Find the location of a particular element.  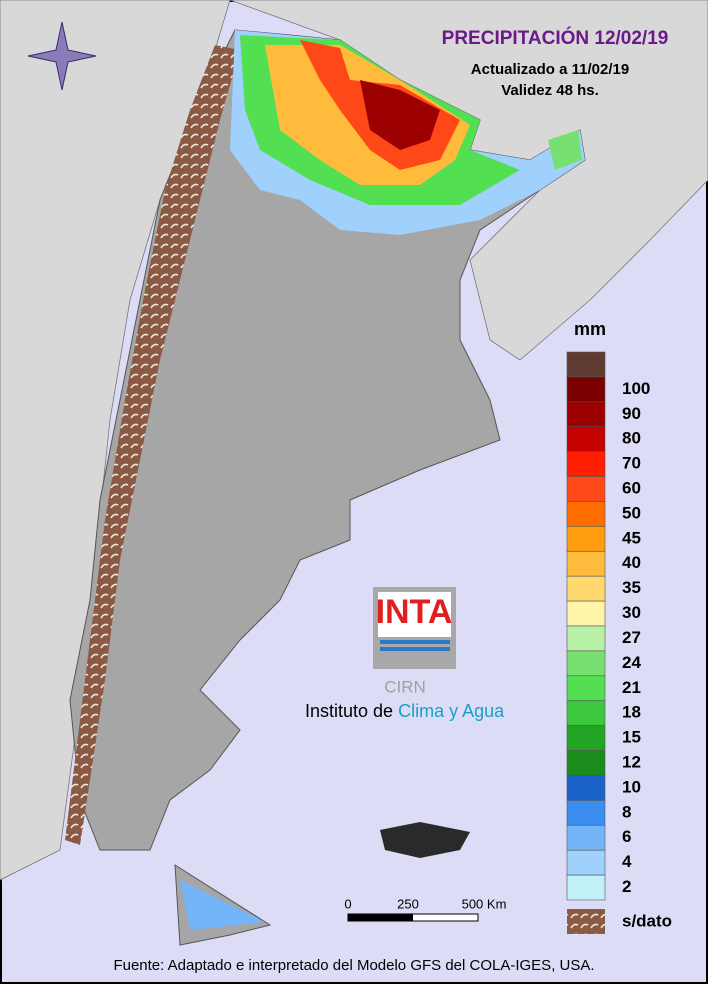

institute: Instituto de is located at coordinates (349, 711).